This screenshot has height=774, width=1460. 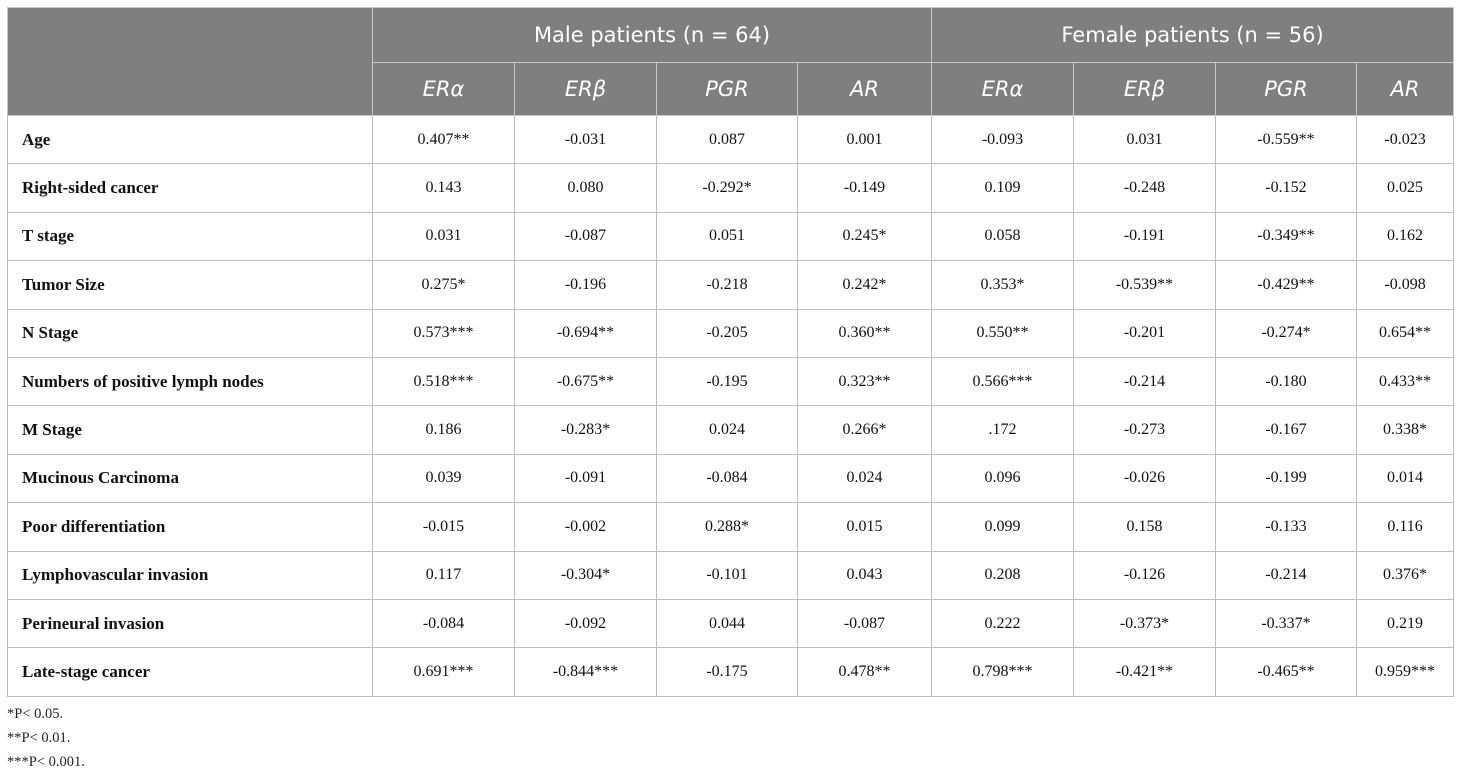 I want to click on cell: -0.180, so click(x=1286, y=381).